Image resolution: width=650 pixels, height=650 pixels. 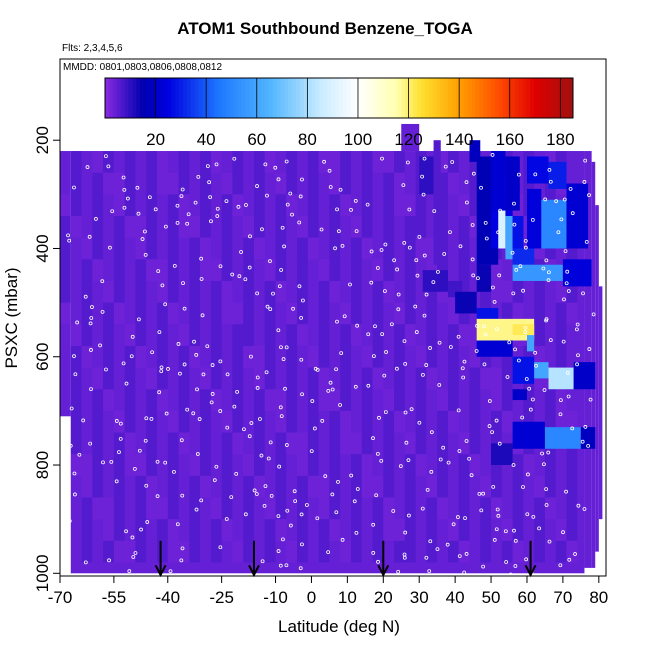 What do you see at coordinates (510, 139) in the screenshot?
I see `colorbar-tick-label: 160` at bounding box center [510, 139].